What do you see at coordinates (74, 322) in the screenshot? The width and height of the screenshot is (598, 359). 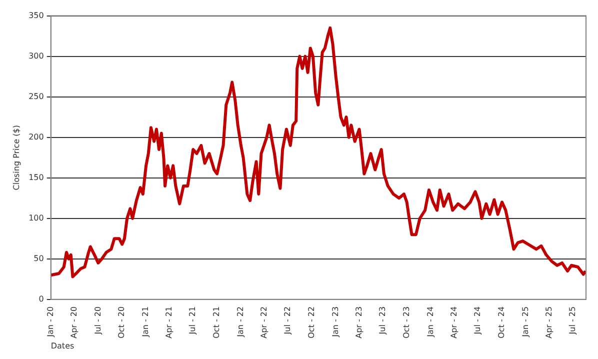 I see `x-tick-label: Apr - 20` at bounding box center [74, 322].